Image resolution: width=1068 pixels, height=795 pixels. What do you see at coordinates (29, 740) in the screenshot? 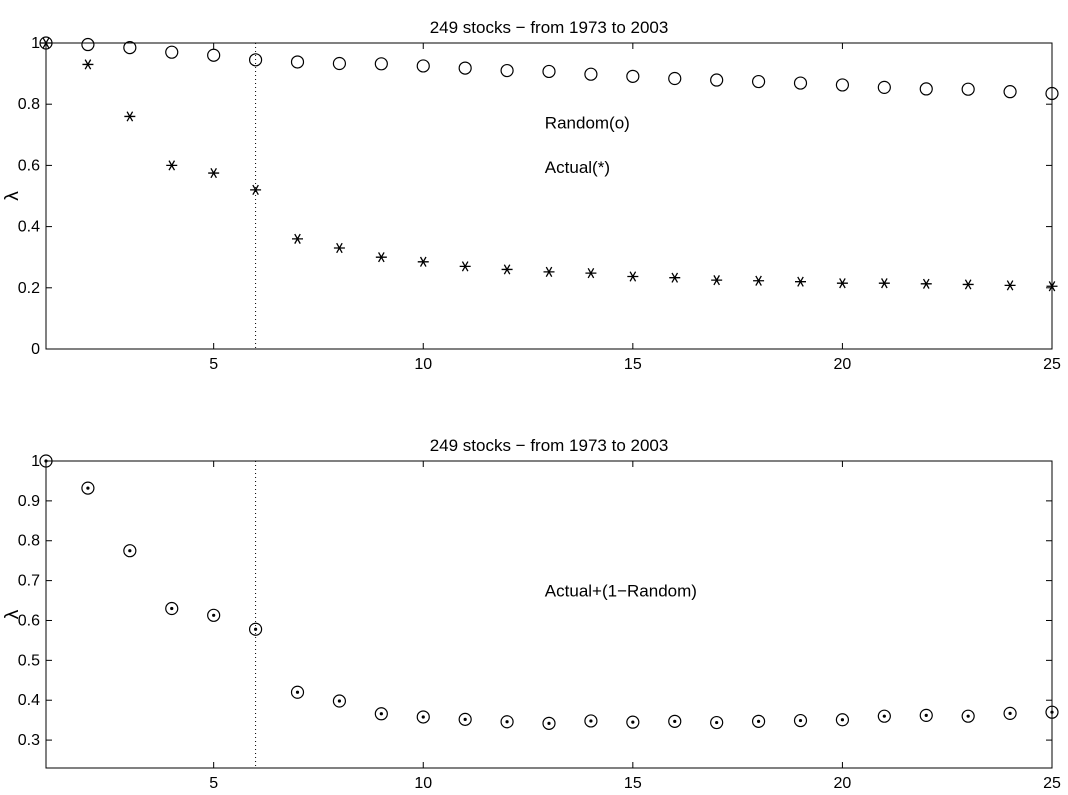
I see `y-tick-label: 0.3` at bounding box center [29, 740].